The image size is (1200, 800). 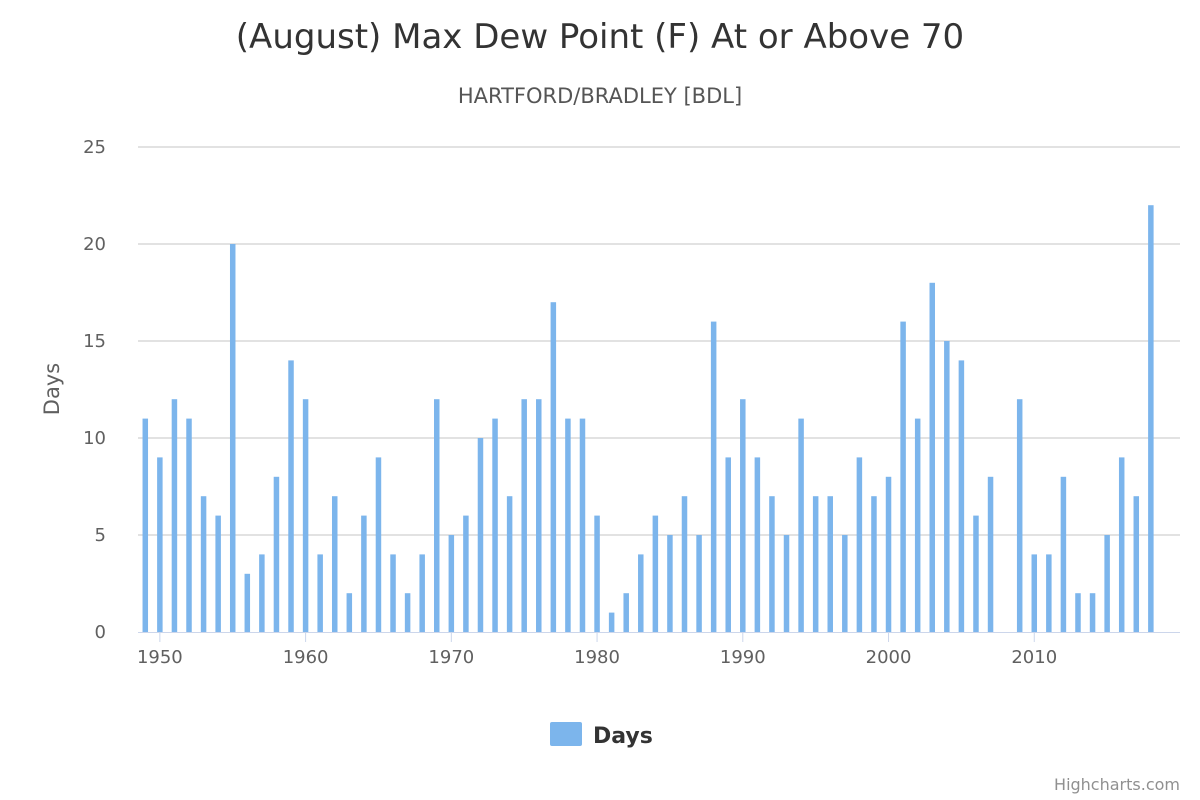 I want to click on y-tick-label: 10, so click(x=94, y=438).